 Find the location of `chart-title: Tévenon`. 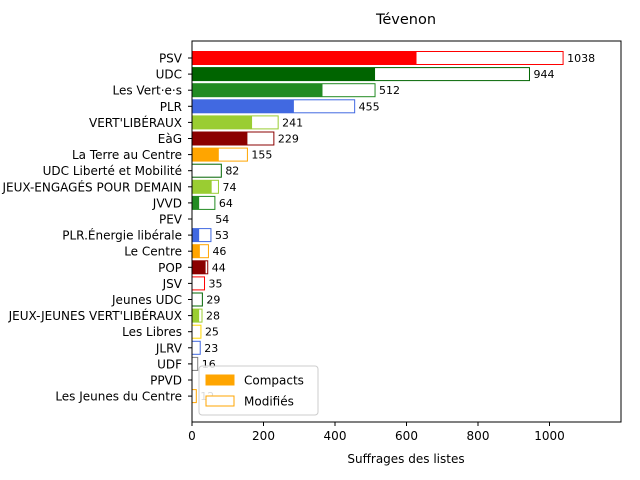

chart-title: Tévenon is located at coordinates (405, 20).